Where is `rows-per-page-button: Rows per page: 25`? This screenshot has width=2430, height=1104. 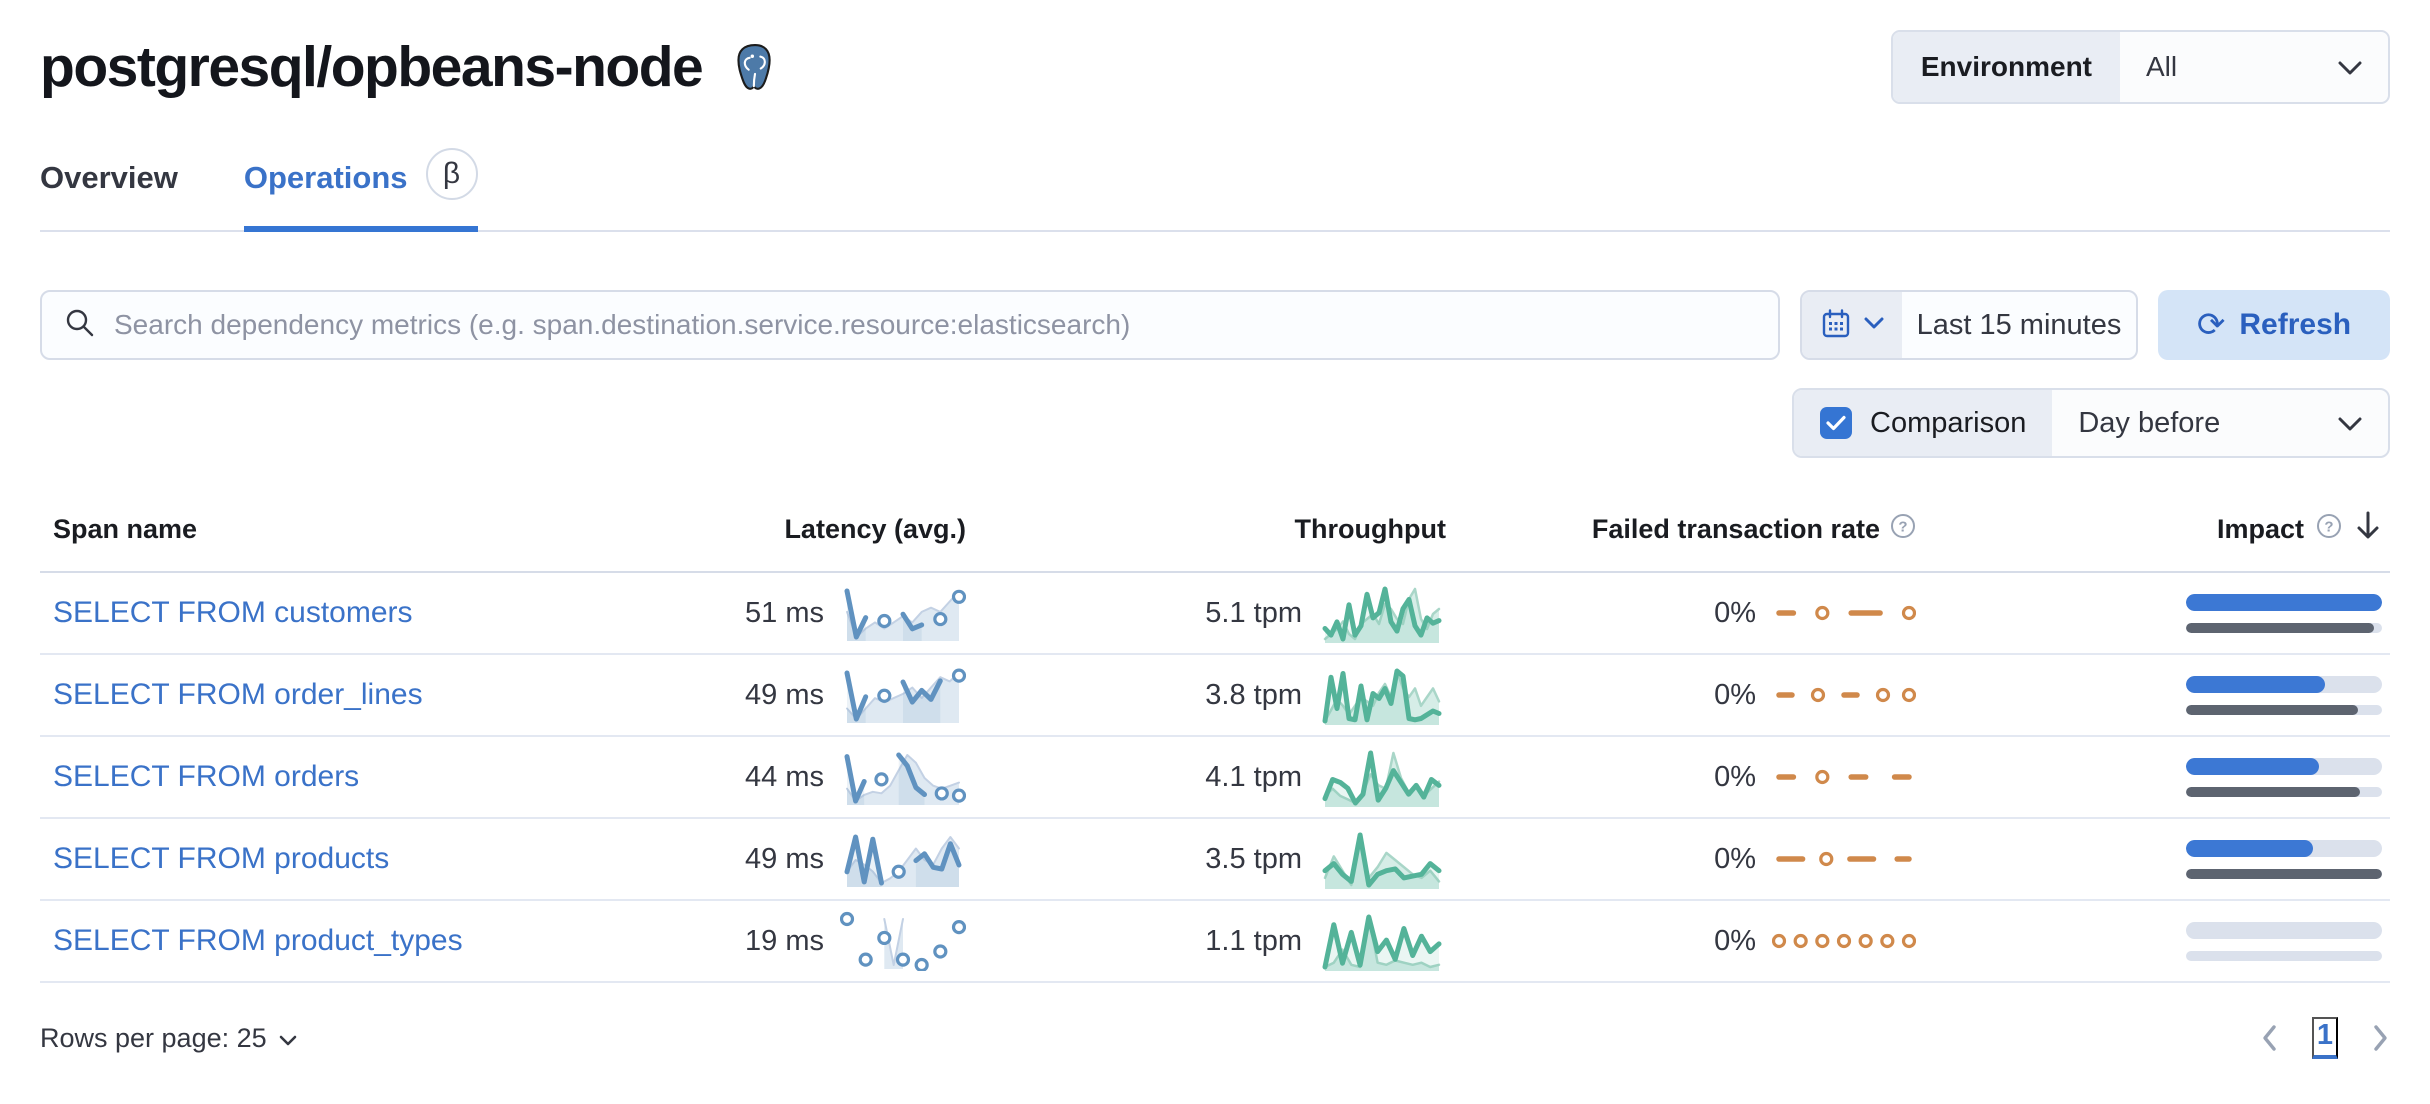 rows-per-page-button: Rows per page: 25 is located at coordinates (168, 1038).